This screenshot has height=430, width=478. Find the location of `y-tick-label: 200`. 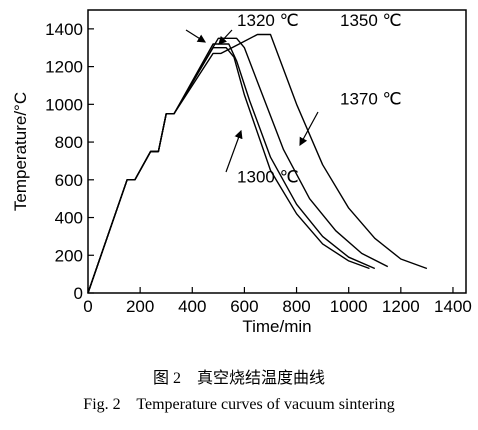

y-tick-label: 200 is located at coordinates (69, 255).